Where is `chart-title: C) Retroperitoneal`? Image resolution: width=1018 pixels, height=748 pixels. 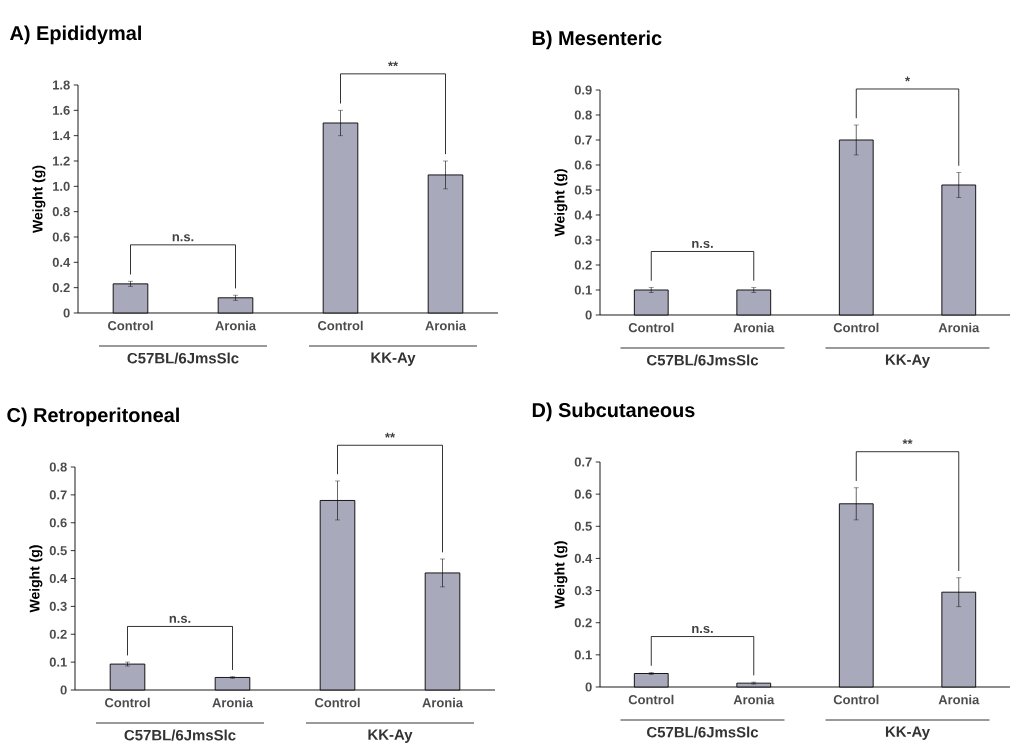
chart-title: C) Retroperitoneal is located at coordinates (93, 417).